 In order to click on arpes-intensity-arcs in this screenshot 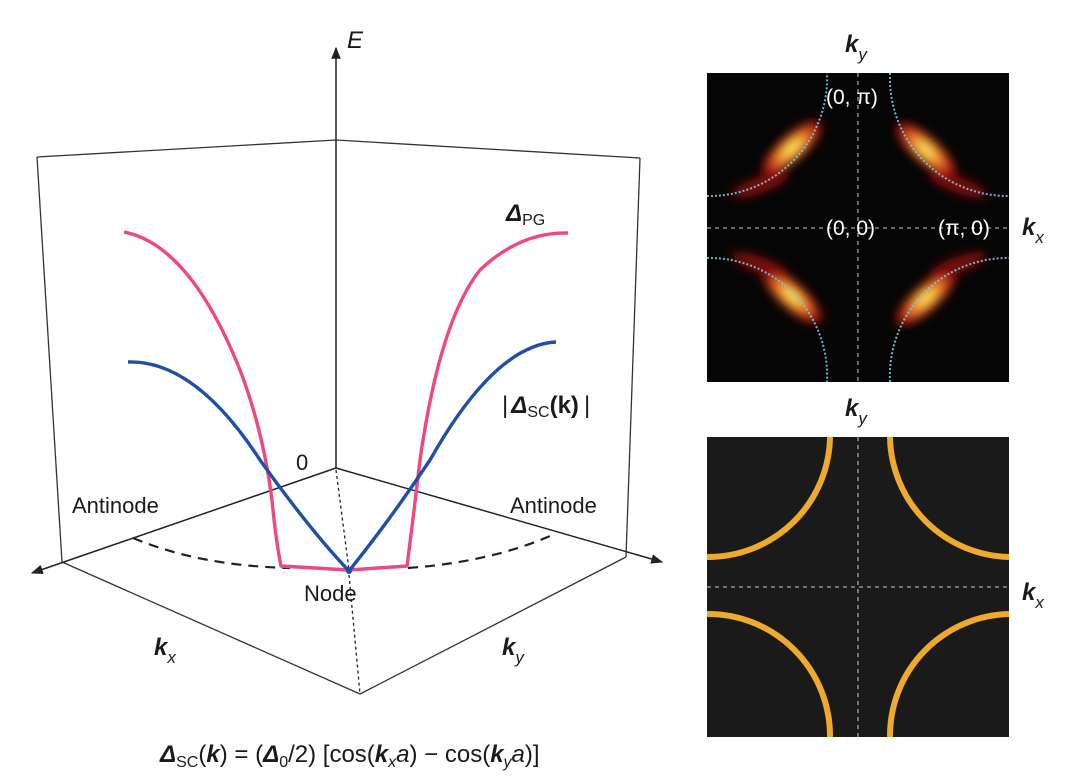, I will do `click(859, 223)`.